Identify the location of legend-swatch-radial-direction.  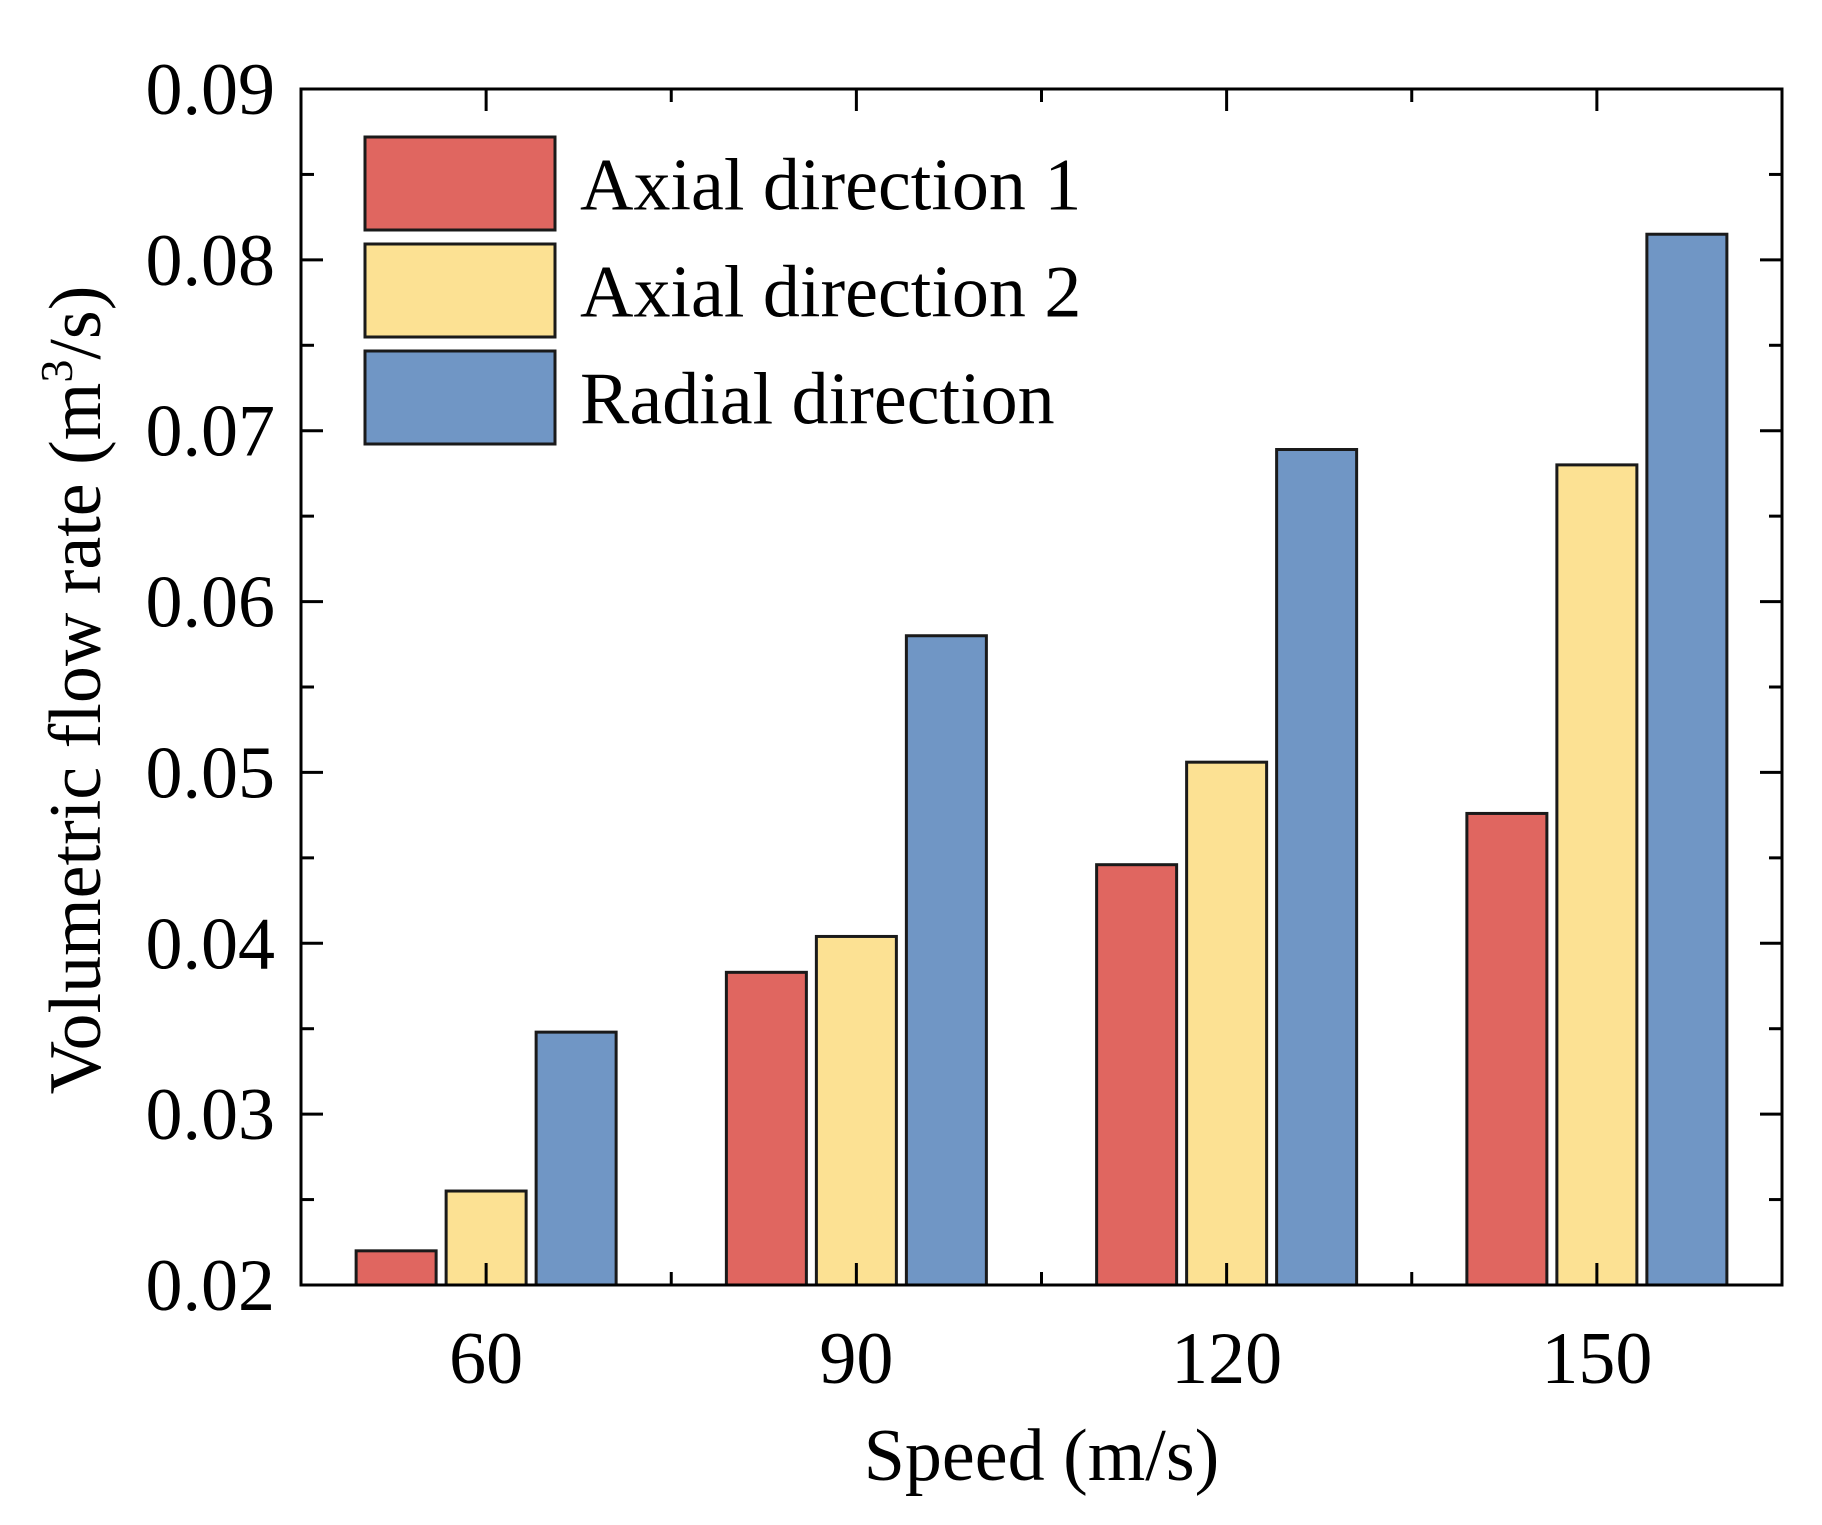
(460, 397).